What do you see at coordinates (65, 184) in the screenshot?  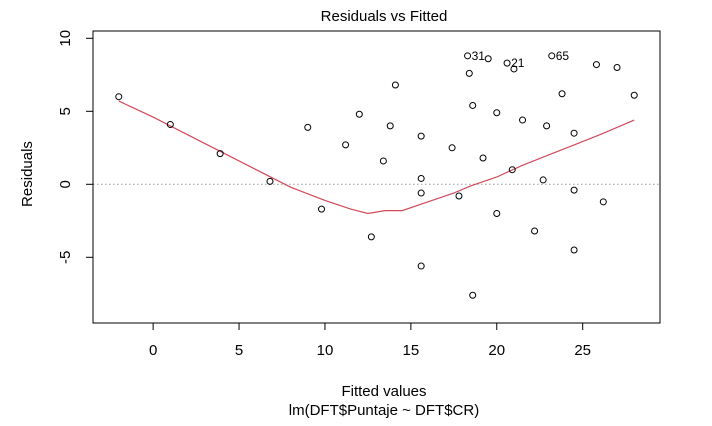 I see `y-tick-label: 0` at bounding box center [65, 184].